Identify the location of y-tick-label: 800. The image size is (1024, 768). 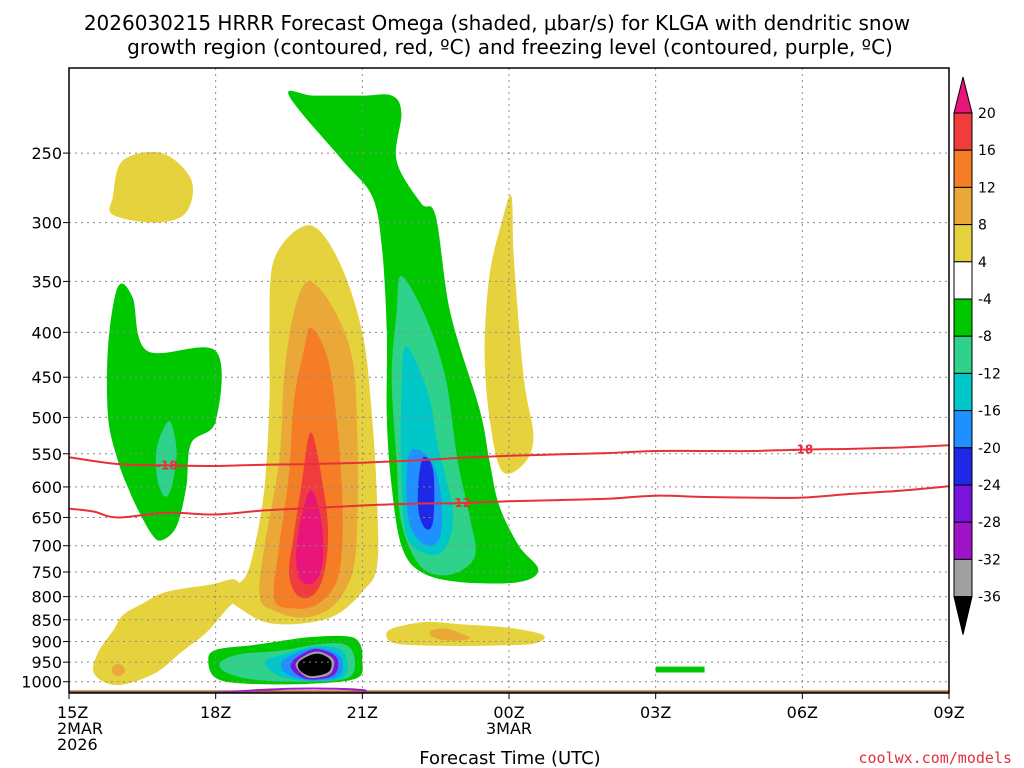
(46, 597).